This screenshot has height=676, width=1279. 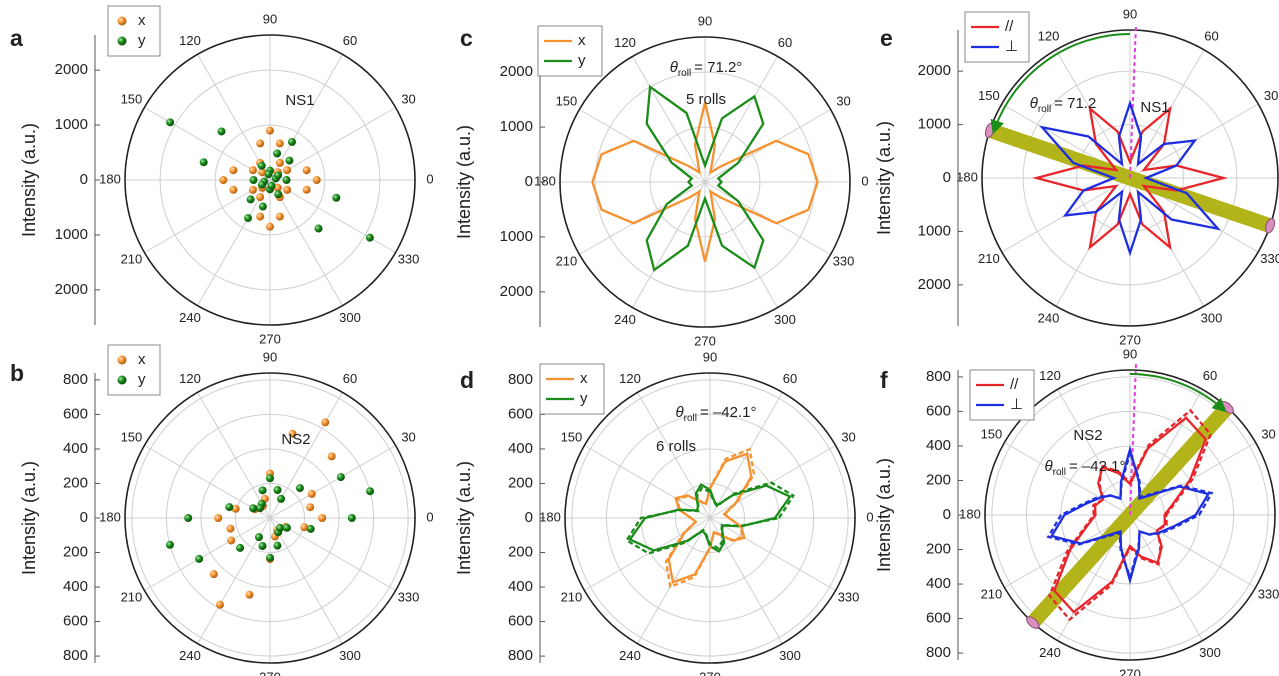 I want to click on legend-label: //, so click(x=1009, y=26).